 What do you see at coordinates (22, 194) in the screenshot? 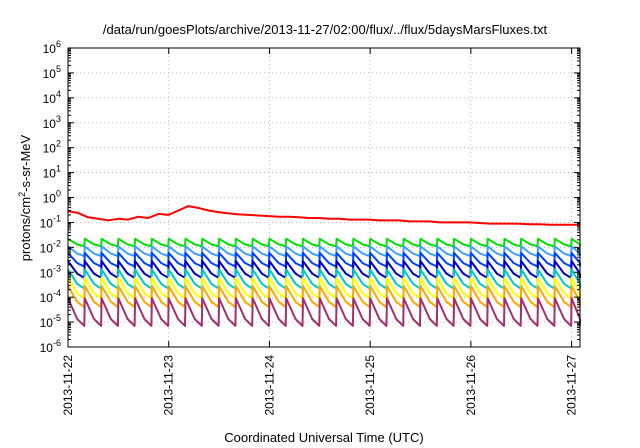
I see `y-axis-title-sup: 2` at bounding box center [22, 194].